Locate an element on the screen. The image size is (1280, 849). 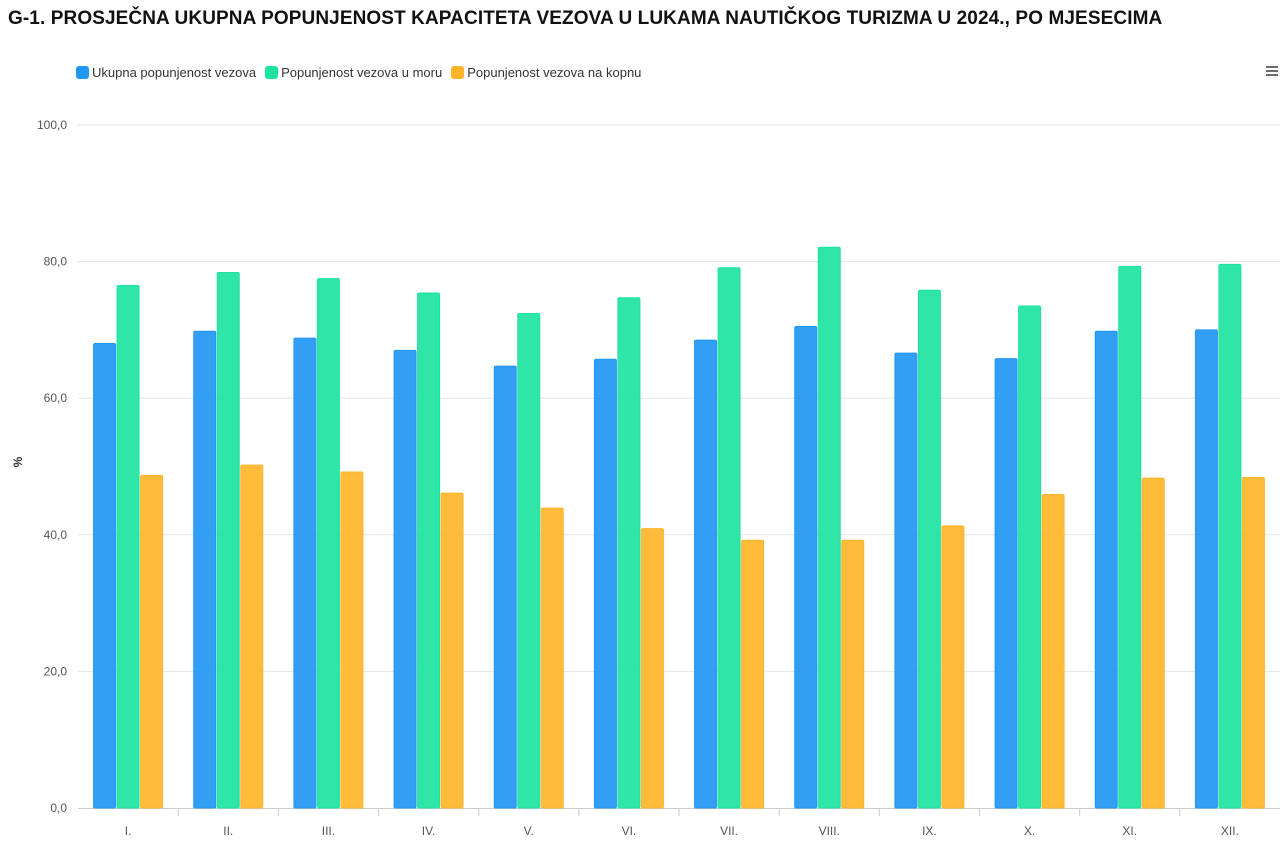
legend-item-total: Ukupna popunjenost vezova is located at coordinates (166, 72).